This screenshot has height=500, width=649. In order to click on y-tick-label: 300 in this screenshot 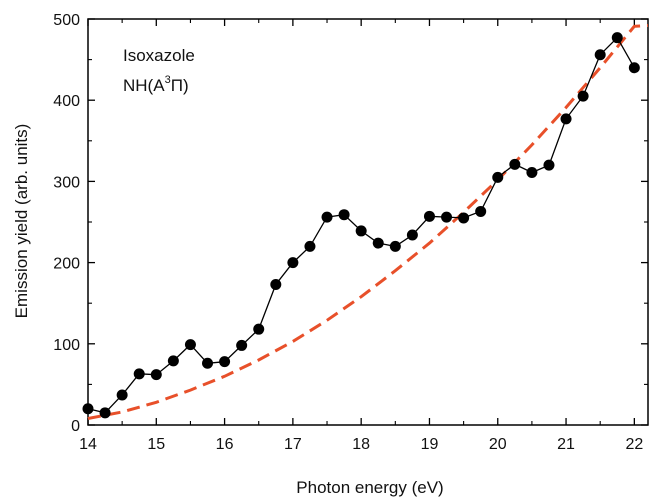, I will do `click(66, 182)`.